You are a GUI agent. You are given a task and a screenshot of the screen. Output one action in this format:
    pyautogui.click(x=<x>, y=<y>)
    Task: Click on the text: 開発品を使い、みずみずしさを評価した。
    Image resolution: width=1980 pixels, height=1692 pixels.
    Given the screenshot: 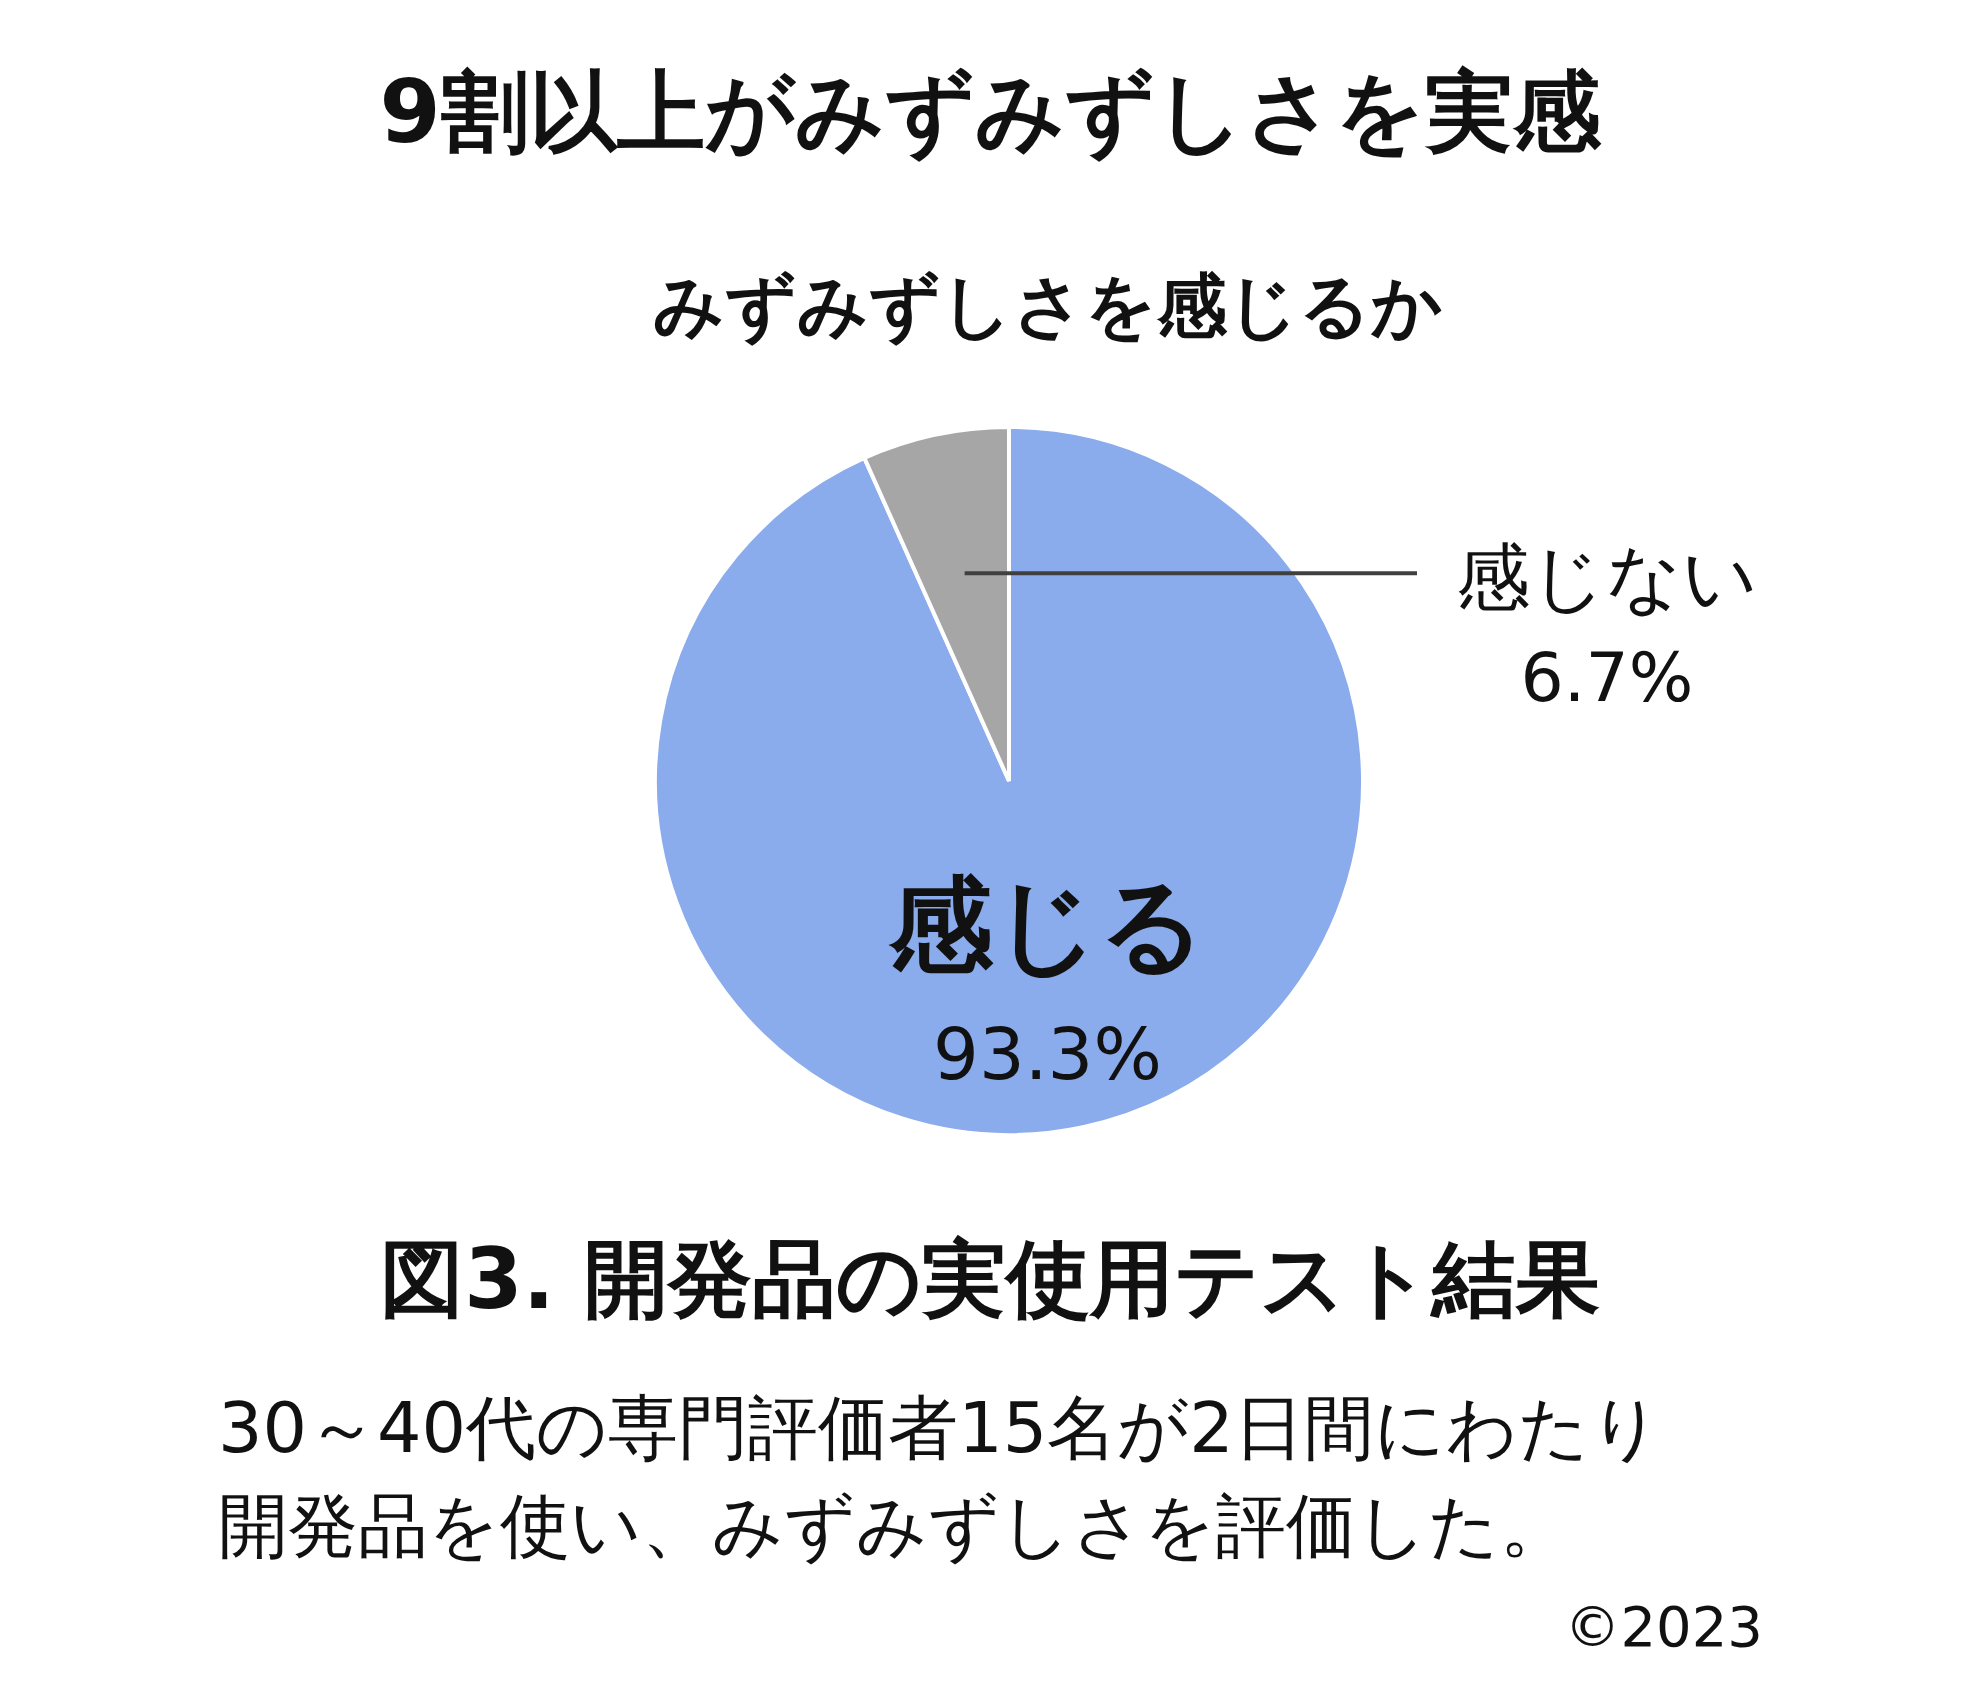 What is the action you would take?
    pyautogui.click(x=894, y=1526)
    